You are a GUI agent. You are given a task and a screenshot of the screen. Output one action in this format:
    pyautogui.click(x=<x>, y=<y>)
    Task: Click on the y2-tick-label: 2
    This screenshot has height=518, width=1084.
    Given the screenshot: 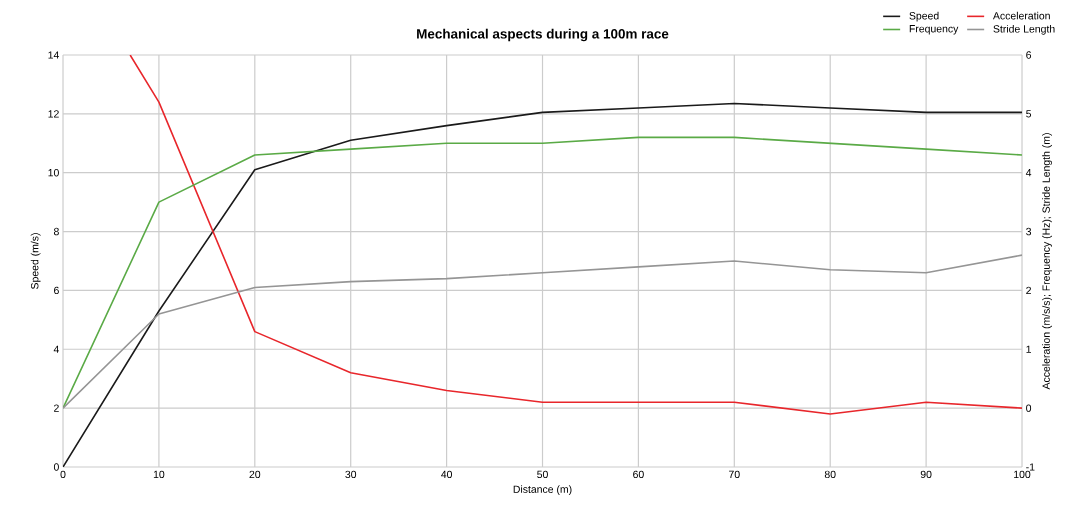 What is the action you would take?
    pyautogui.click(x=1028, y=290)
    